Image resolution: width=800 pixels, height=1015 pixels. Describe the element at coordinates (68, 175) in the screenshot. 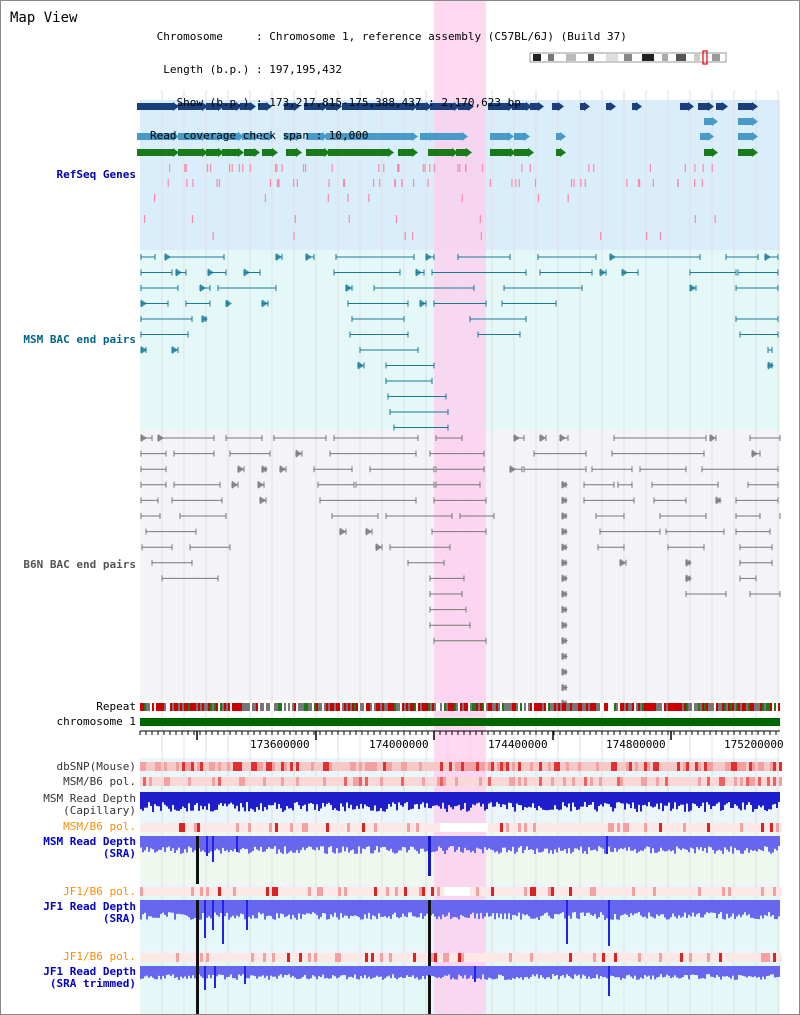

I see `track-label-refseq: RefSeq Genes` at that location.